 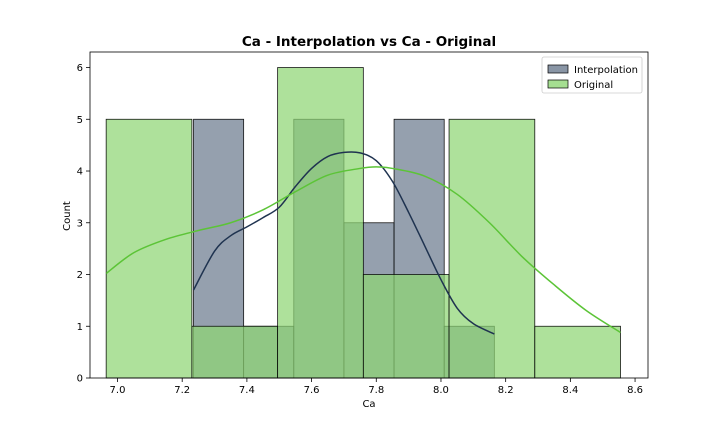 What do you see at coordinates (558, 84) in the screenshot?
I see `legend-swatch-original` at bounding box center [558, 84].